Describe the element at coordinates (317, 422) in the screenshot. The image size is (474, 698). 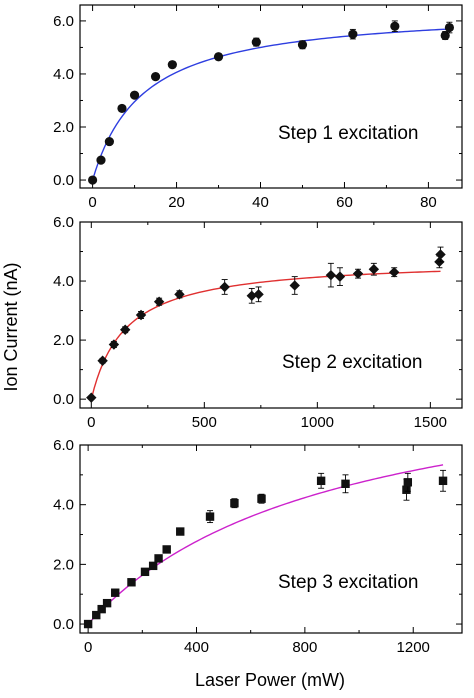
I see `x-tick-label: 1000` at that location.